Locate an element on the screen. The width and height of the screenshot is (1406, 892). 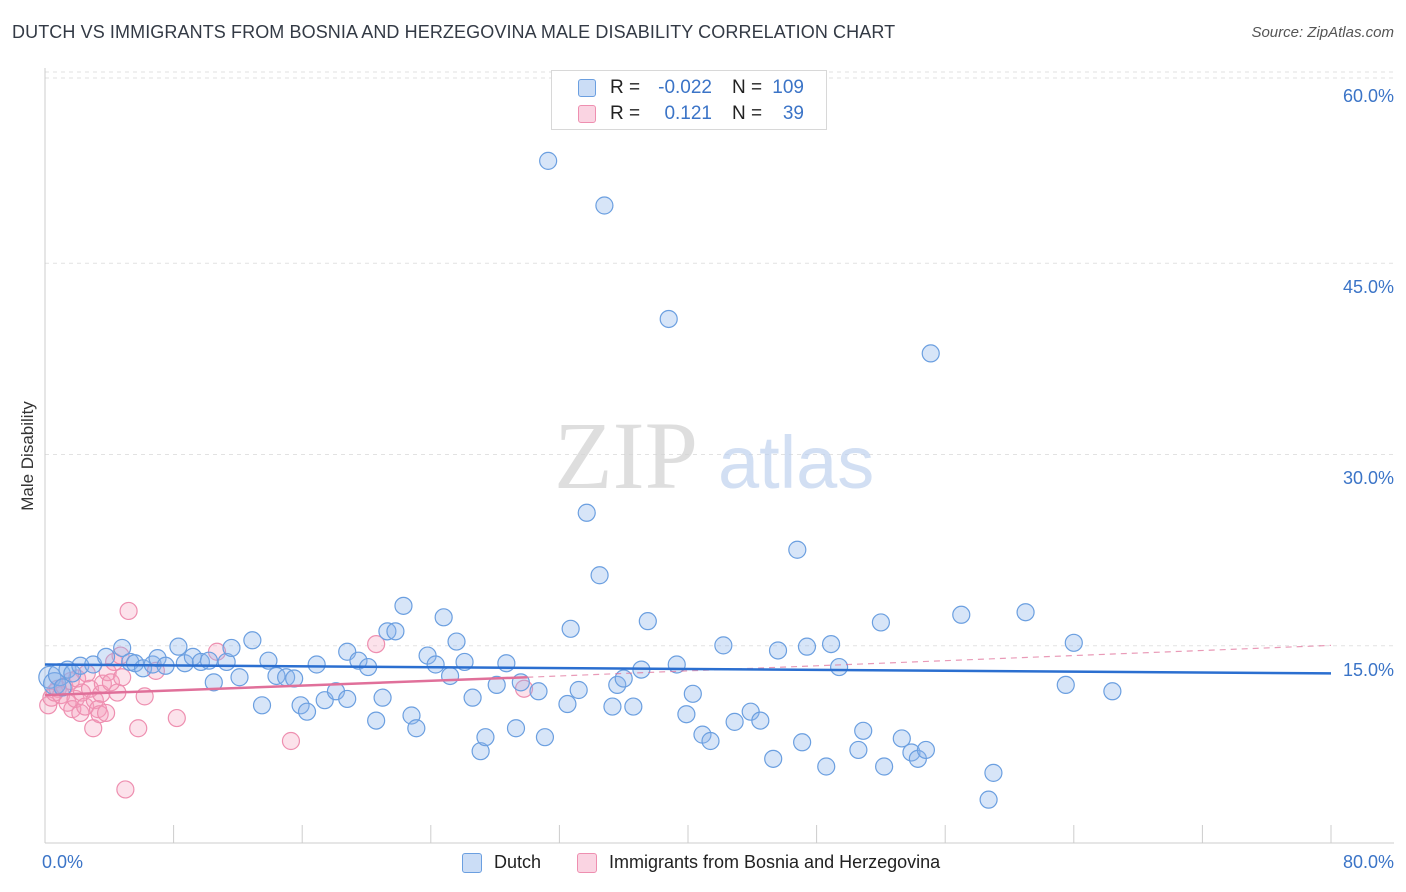
dutch-swatch is located at coordinates (587, 88).